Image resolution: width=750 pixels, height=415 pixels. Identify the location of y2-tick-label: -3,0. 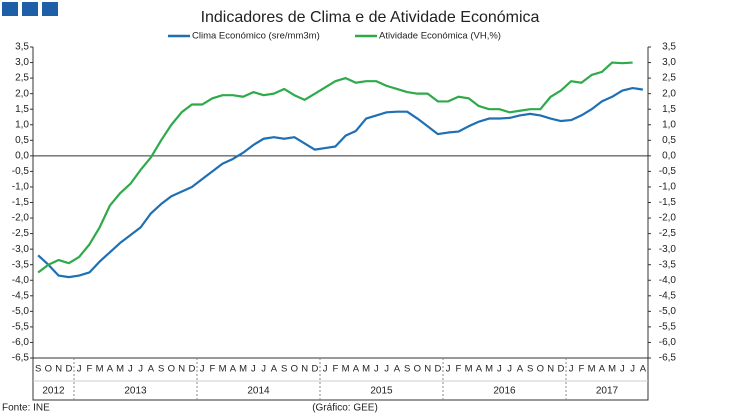
(668, 249).